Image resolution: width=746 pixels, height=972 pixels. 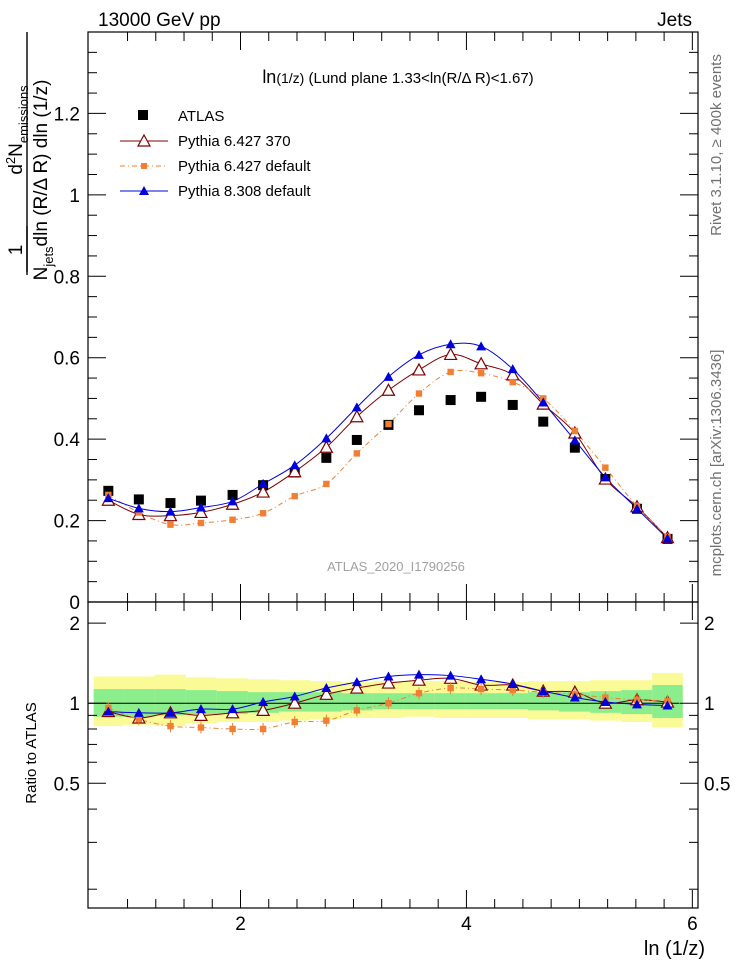 I want to click on ratio-series-group, so click(x=388, y=702).